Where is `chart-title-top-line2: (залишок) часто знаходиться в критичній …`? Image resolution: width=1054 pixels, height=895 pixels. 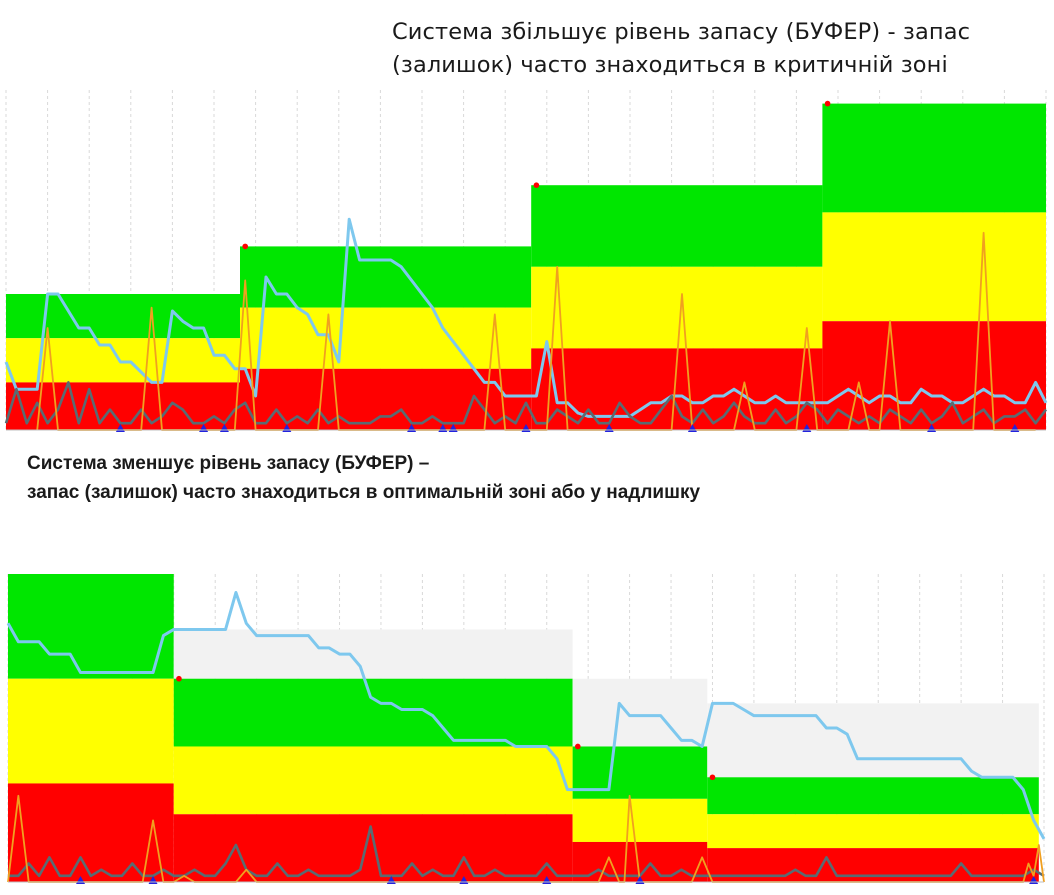 chart-title-top-line2: (залишок) часто знаходиться в критичній … is located at coordinates (670, 64).